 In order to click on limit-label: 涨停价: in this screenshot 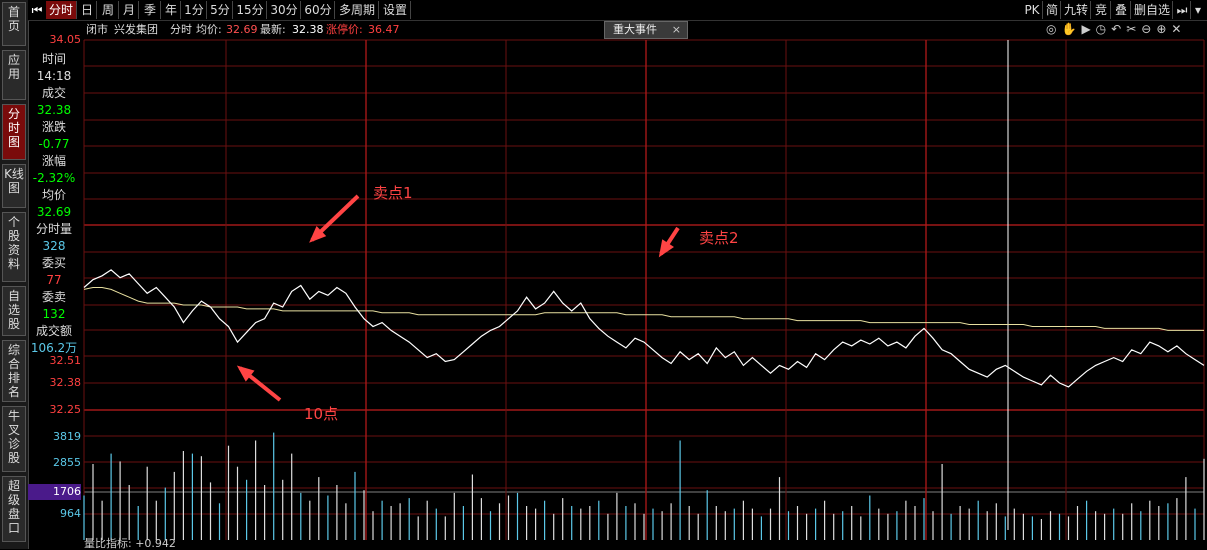, I will do `click(344, 29)`.